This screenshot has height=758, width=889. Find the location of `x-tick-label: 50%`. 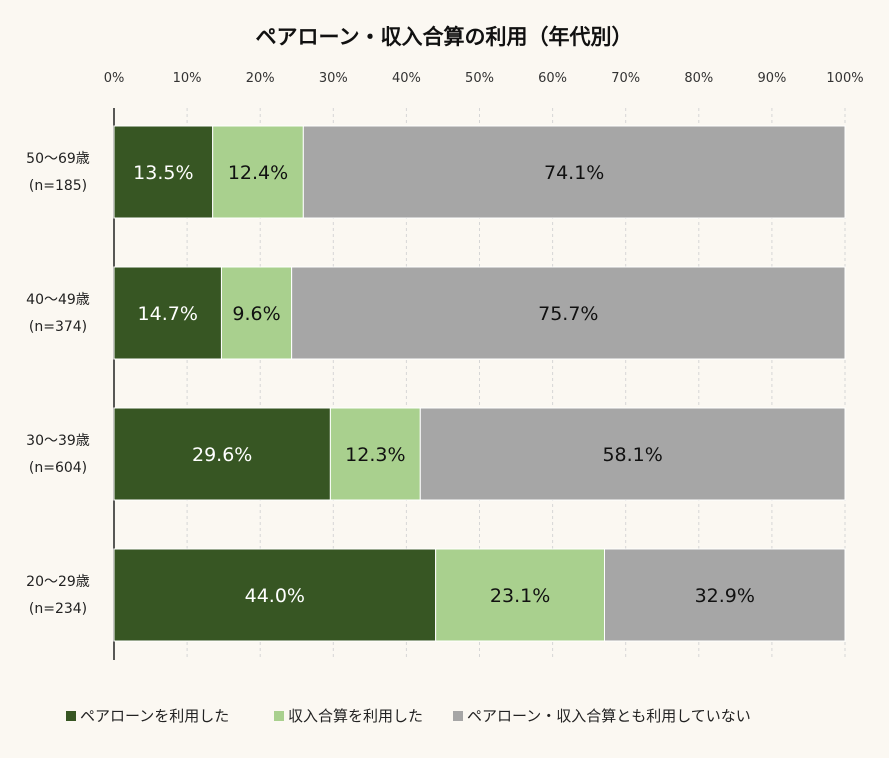

x-tick-label: 50% is located at coordinates (479, 78).